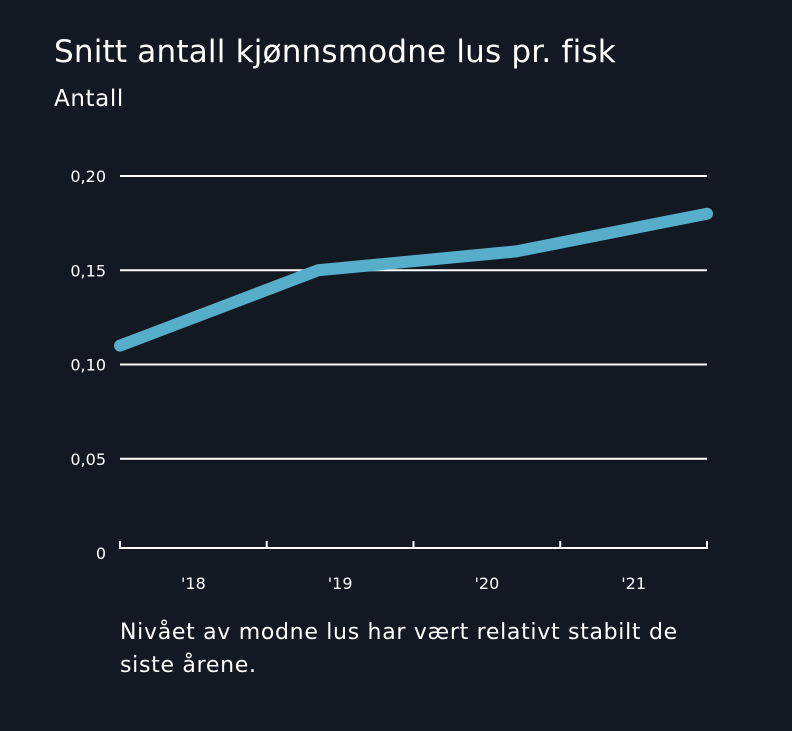 The image size is (792, 731). What do you see at coordinates (193, 583) in the screenshot?
I see `x-tick-label: '18` at bounding box center [193, 583].